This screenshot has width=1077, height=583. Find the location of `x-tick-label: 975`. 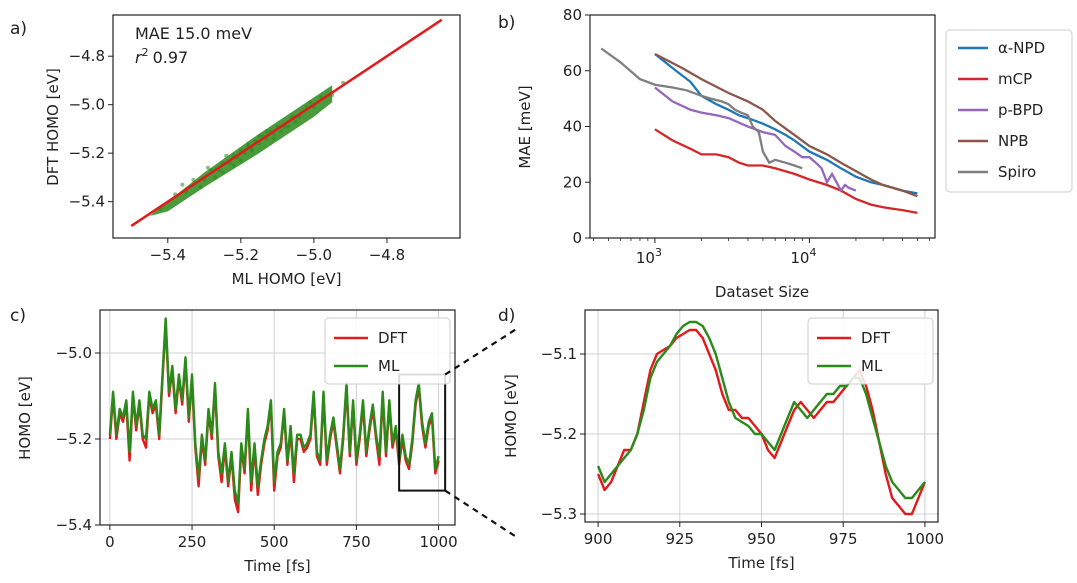

x-tick-label: 975 is located at coordinates (843, 539).